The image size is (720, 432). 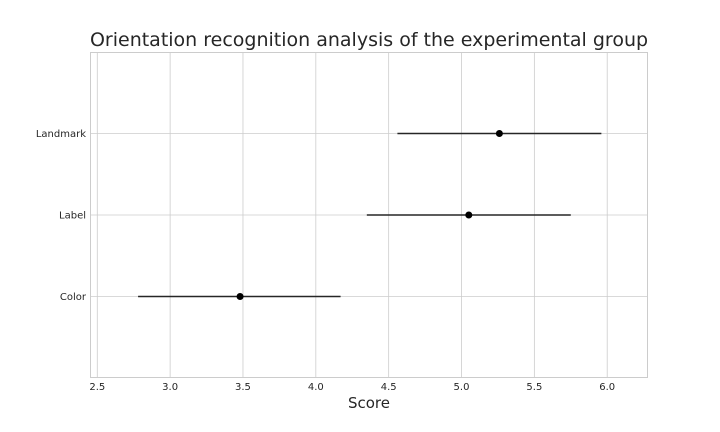 What do you see at coordinates (389, 387) in the screenshot?
I see `x-tick-label: 4.5` at bounding box center [389, 387].